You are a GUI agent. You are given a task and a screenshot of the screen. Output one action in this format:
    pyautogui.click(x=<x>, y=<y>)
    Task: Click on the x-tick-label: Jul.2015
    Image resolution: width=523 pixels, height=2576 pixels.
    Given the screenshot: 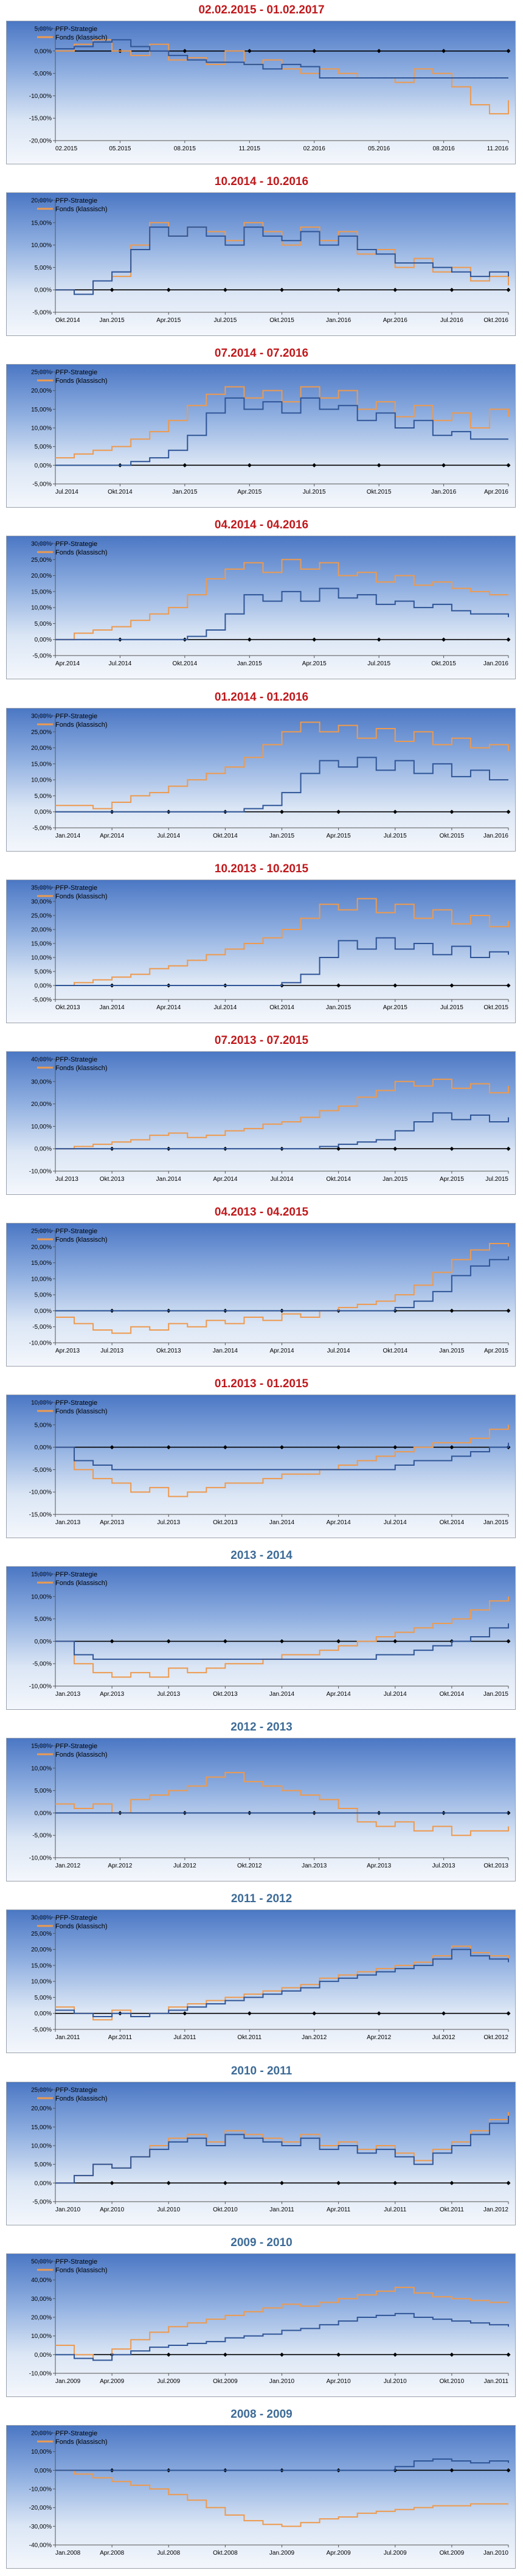 What is the action you would take?
    pyautogui.click(x=396, y=836)
    